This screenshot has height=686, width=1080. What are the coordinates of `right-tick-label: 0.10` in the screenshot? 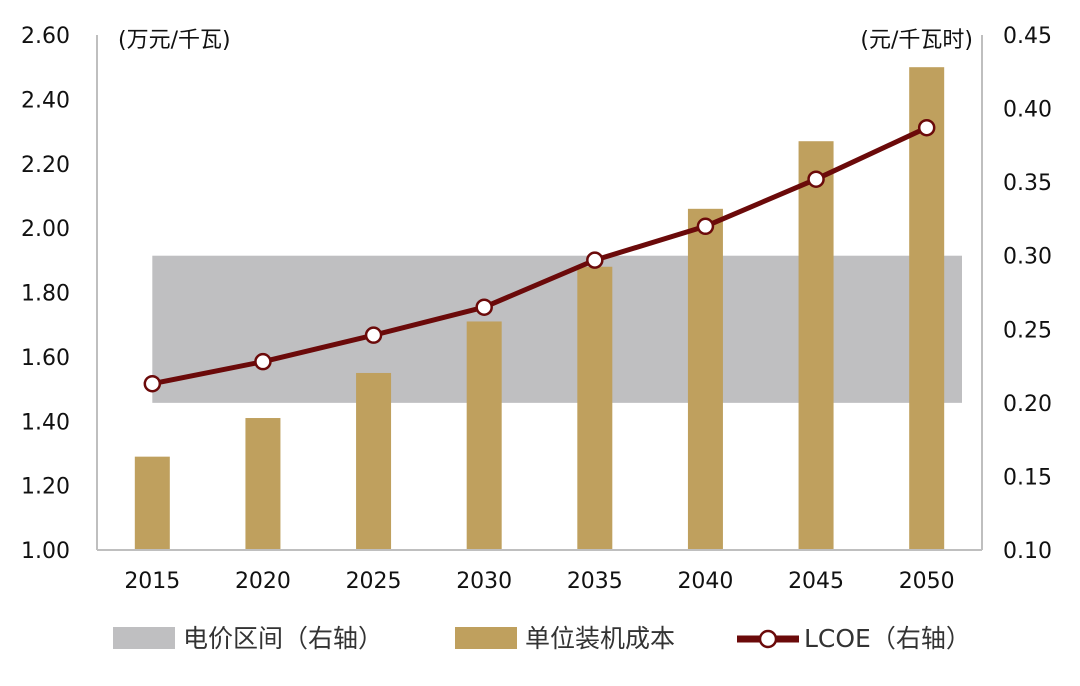 It's located at (1027, 551).